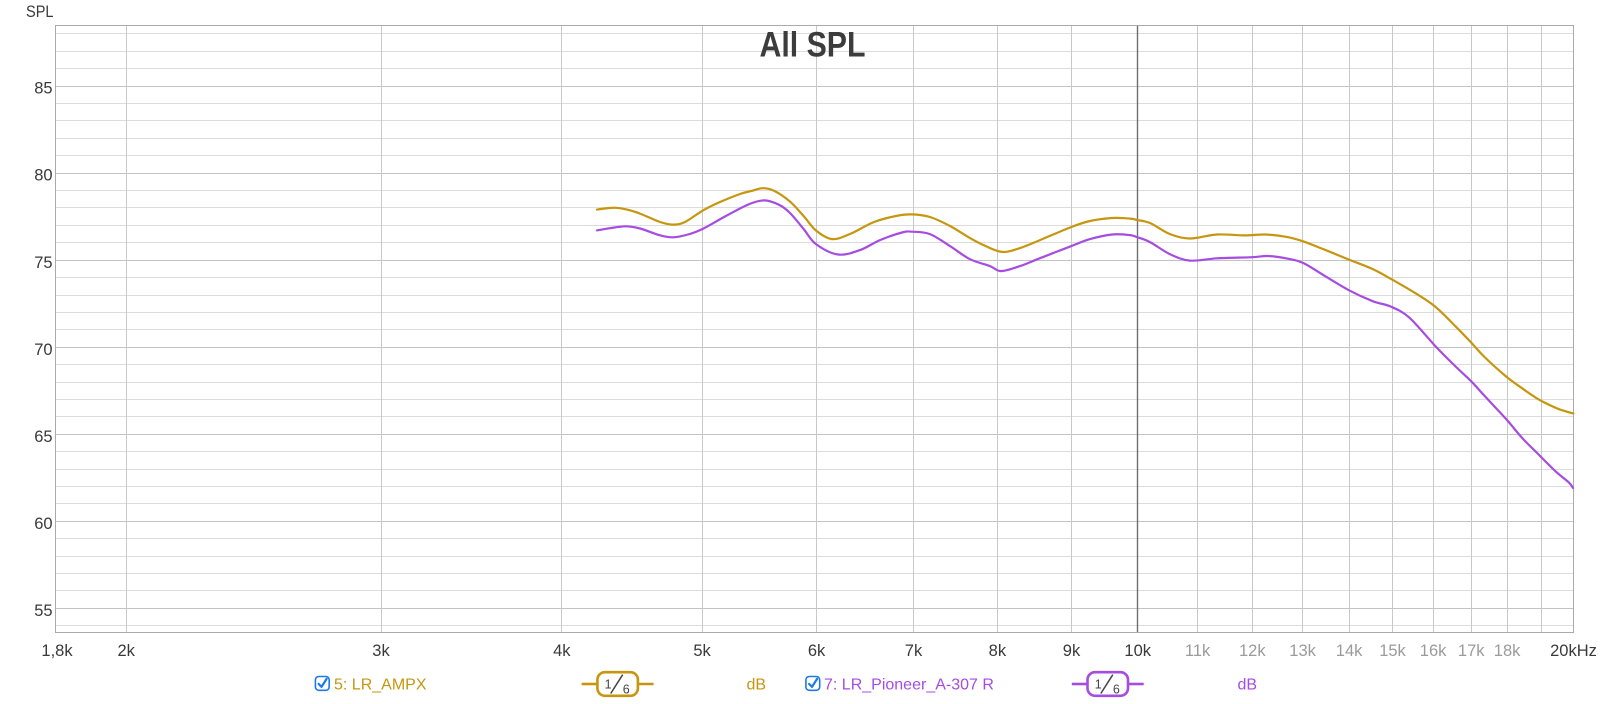 This screenshot has width=1600, height=704. What do you see at coordinates (1252, 651) in the screenshot?
I see `svg-text: 12k` at bounding box center [1252, 651].